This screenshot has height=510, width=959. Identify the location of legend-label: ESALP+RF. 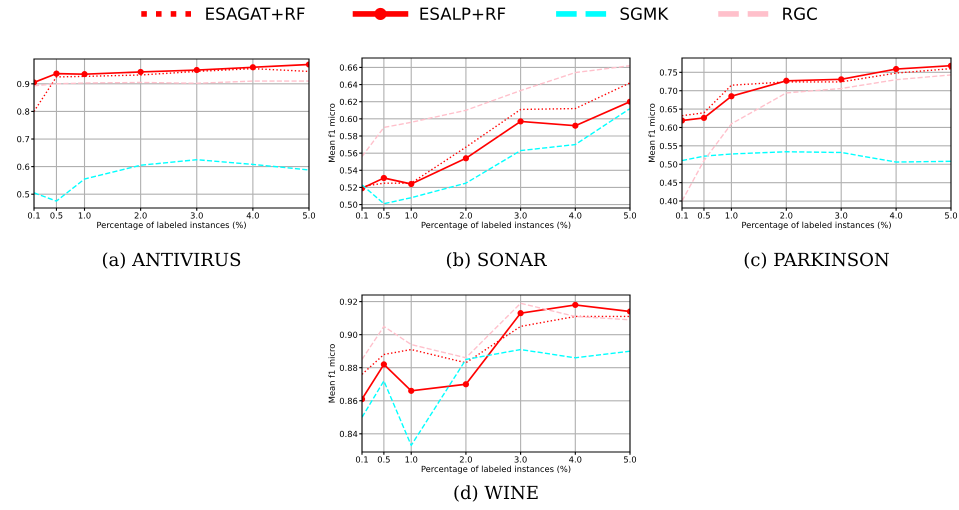
(463, 13).